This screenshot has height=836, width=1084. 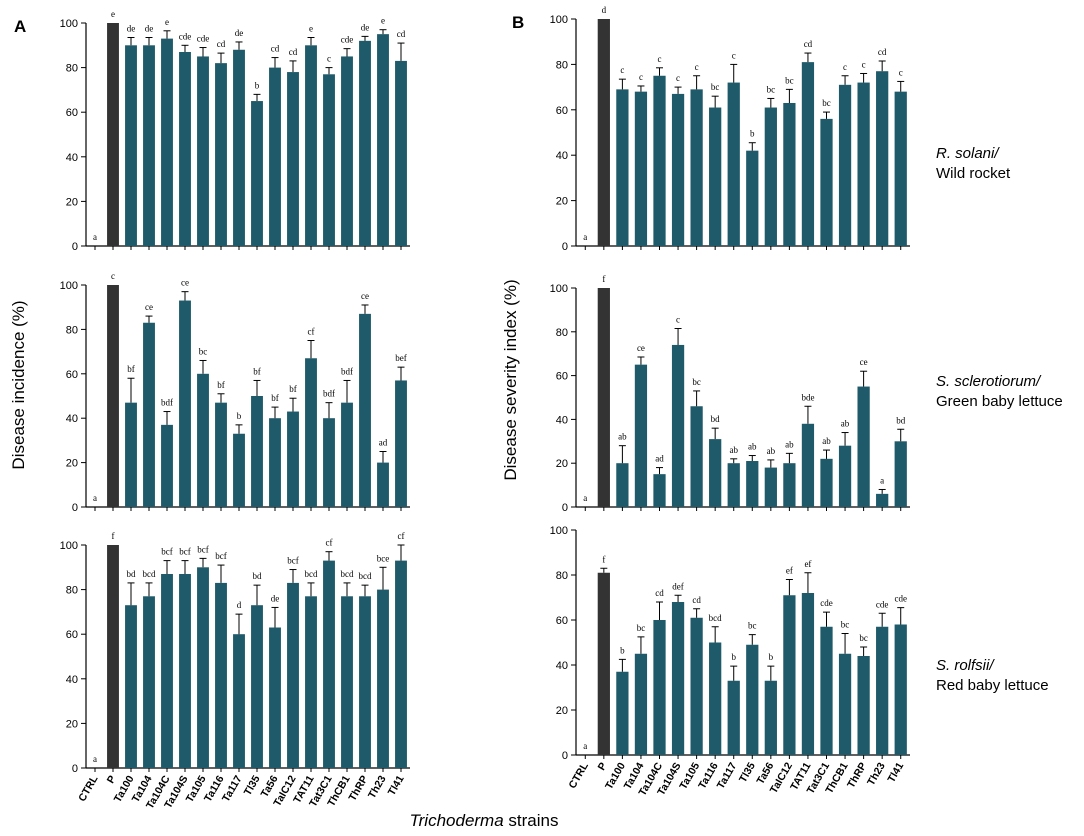 I want to click on significance-letter: cf, so click(x=401, y=536).